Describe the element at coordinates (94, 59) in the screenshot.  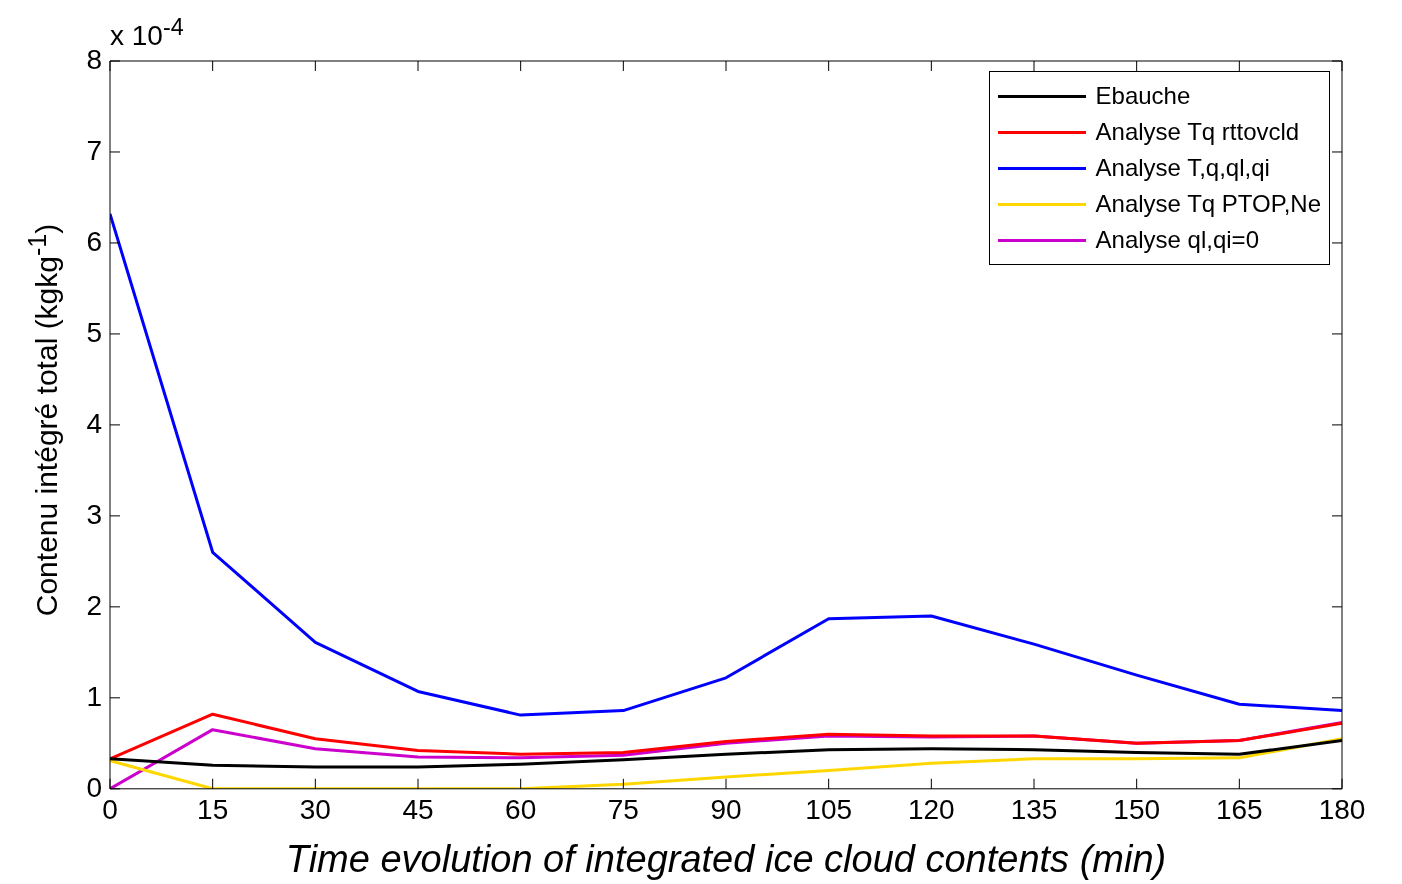
I see `y-tick-label: 8` at that location.